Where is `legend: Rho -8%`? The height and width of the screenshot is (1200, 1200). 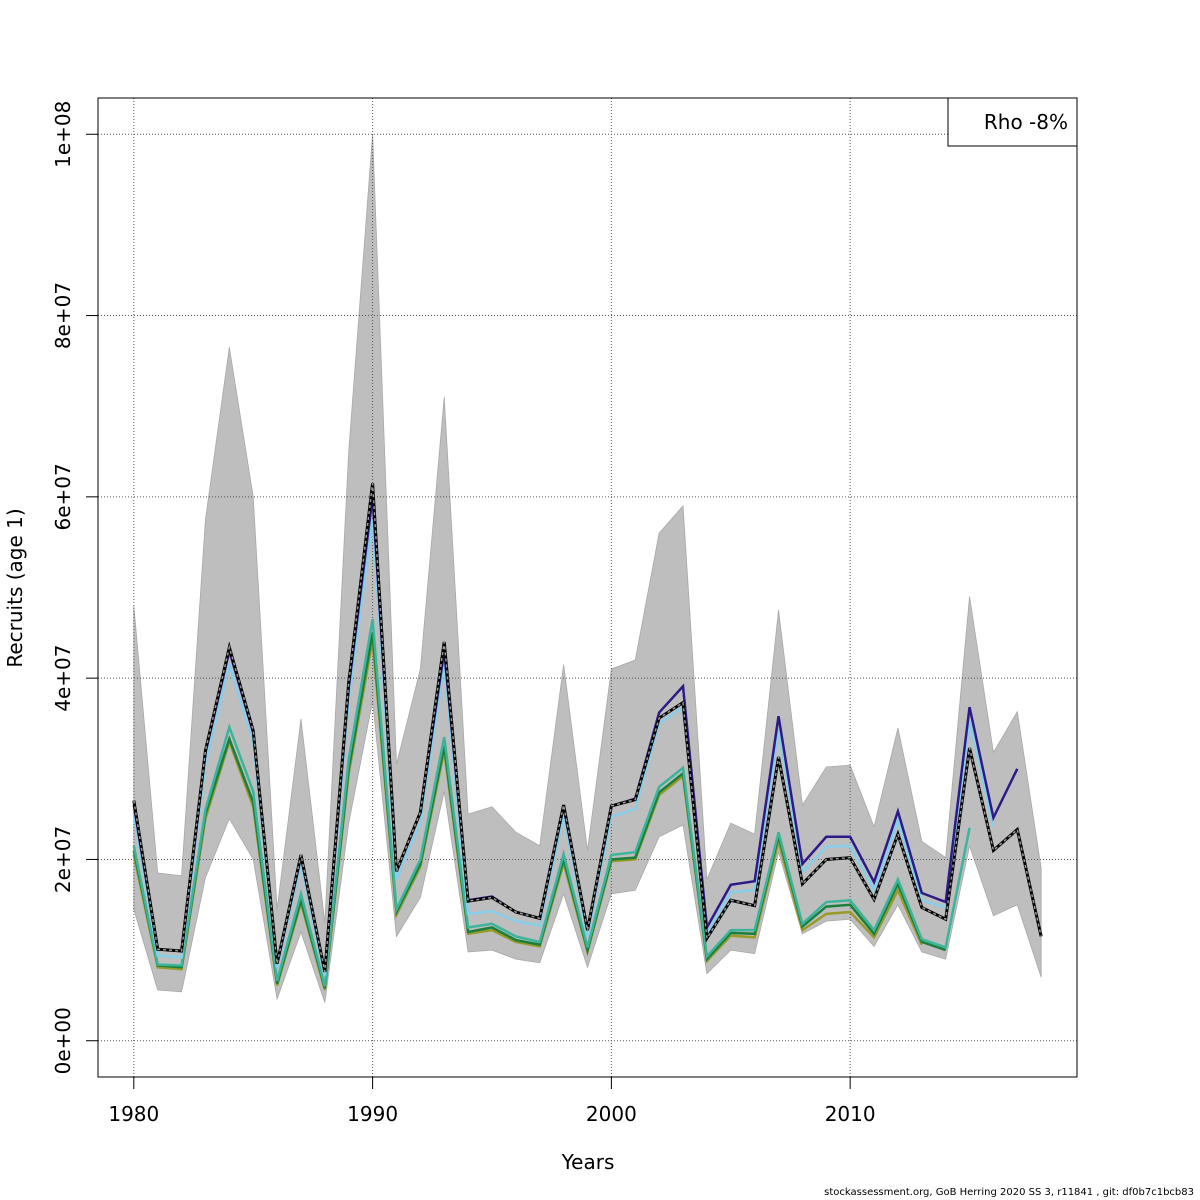
legend: Rho -8% is located at coordinates (1012, 122).